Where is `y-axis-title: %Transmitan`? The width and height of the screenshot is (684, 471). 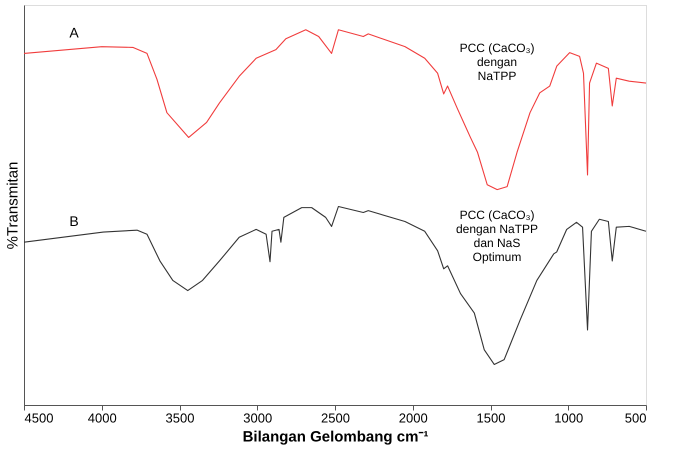
y-axis-title: %Transmitan is located at coordinates (13, 206).